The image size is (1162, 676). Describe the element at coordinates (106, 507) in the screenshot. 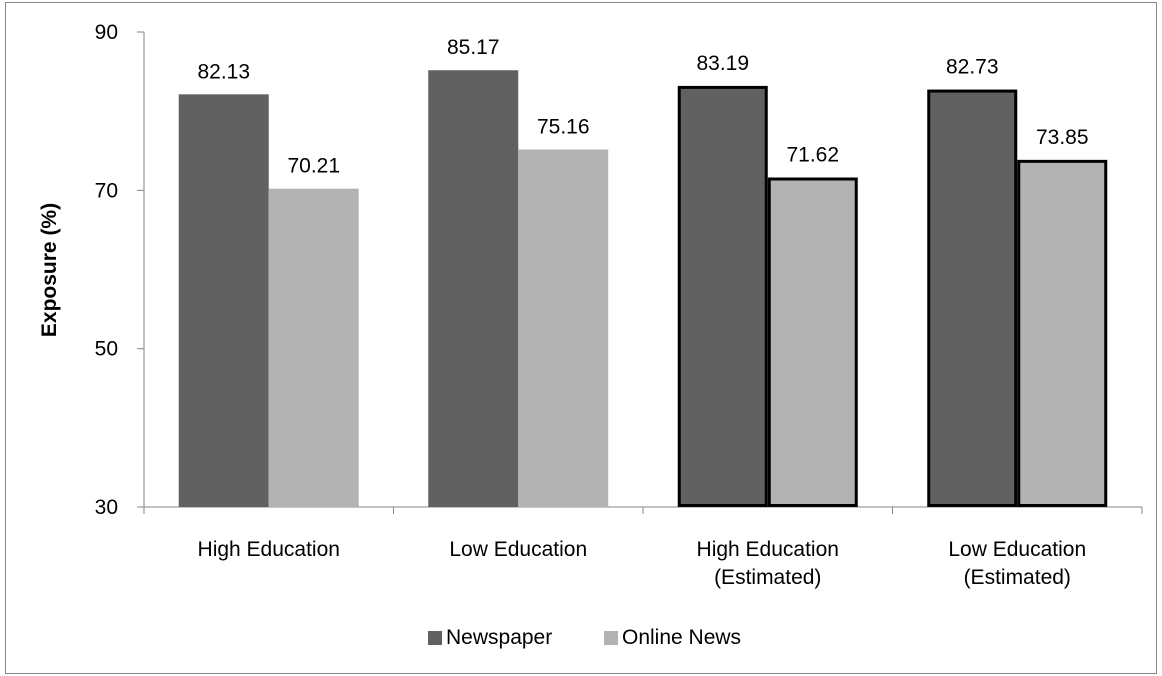

I see `y-tick-label: 30` at that location.